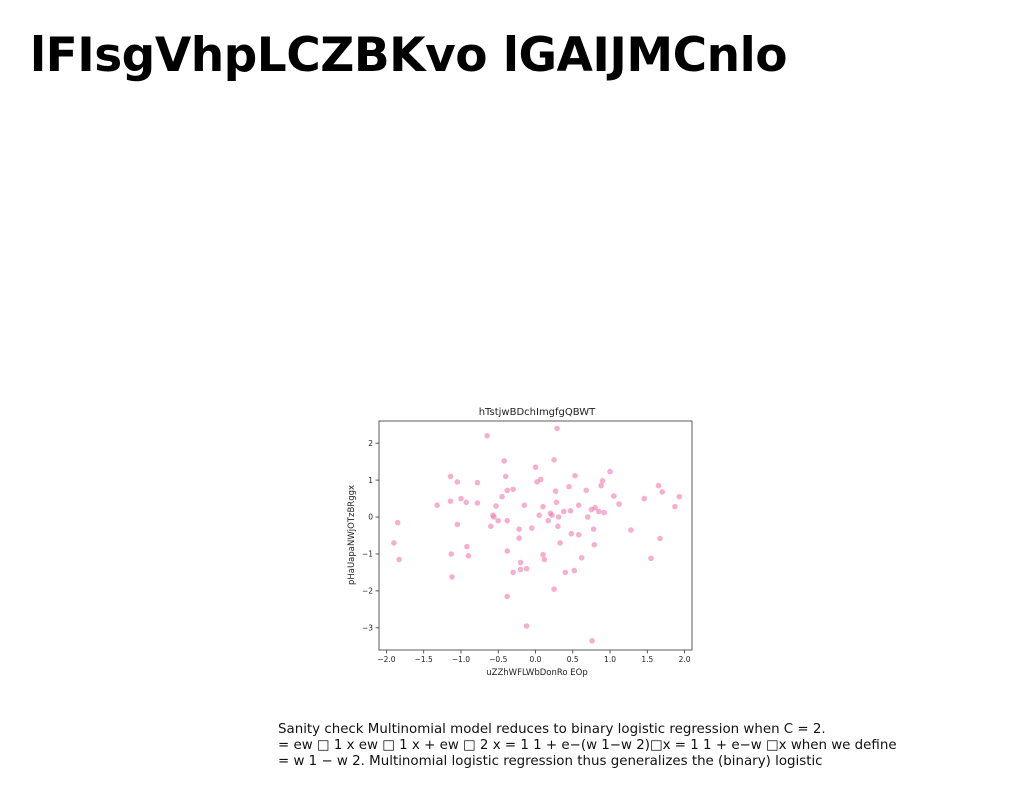 Image resolution: width=1024 pixels, height=788 pixels. Describe the element at coordinates (370, 443) in the screenshot. I see `y-tick-label: 2` at that location.